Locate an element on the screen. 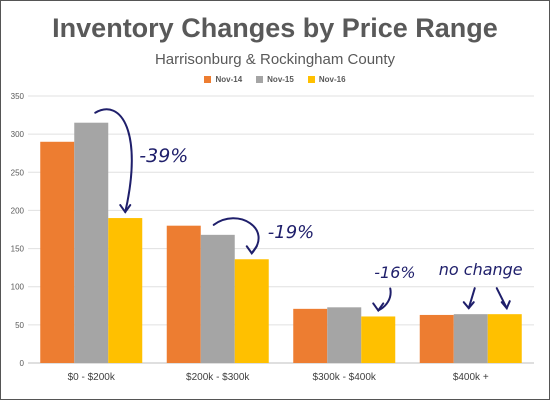 This screenshot has width=550, height=400. legend-label: Nov-16 is located at coordinates (332, 79).